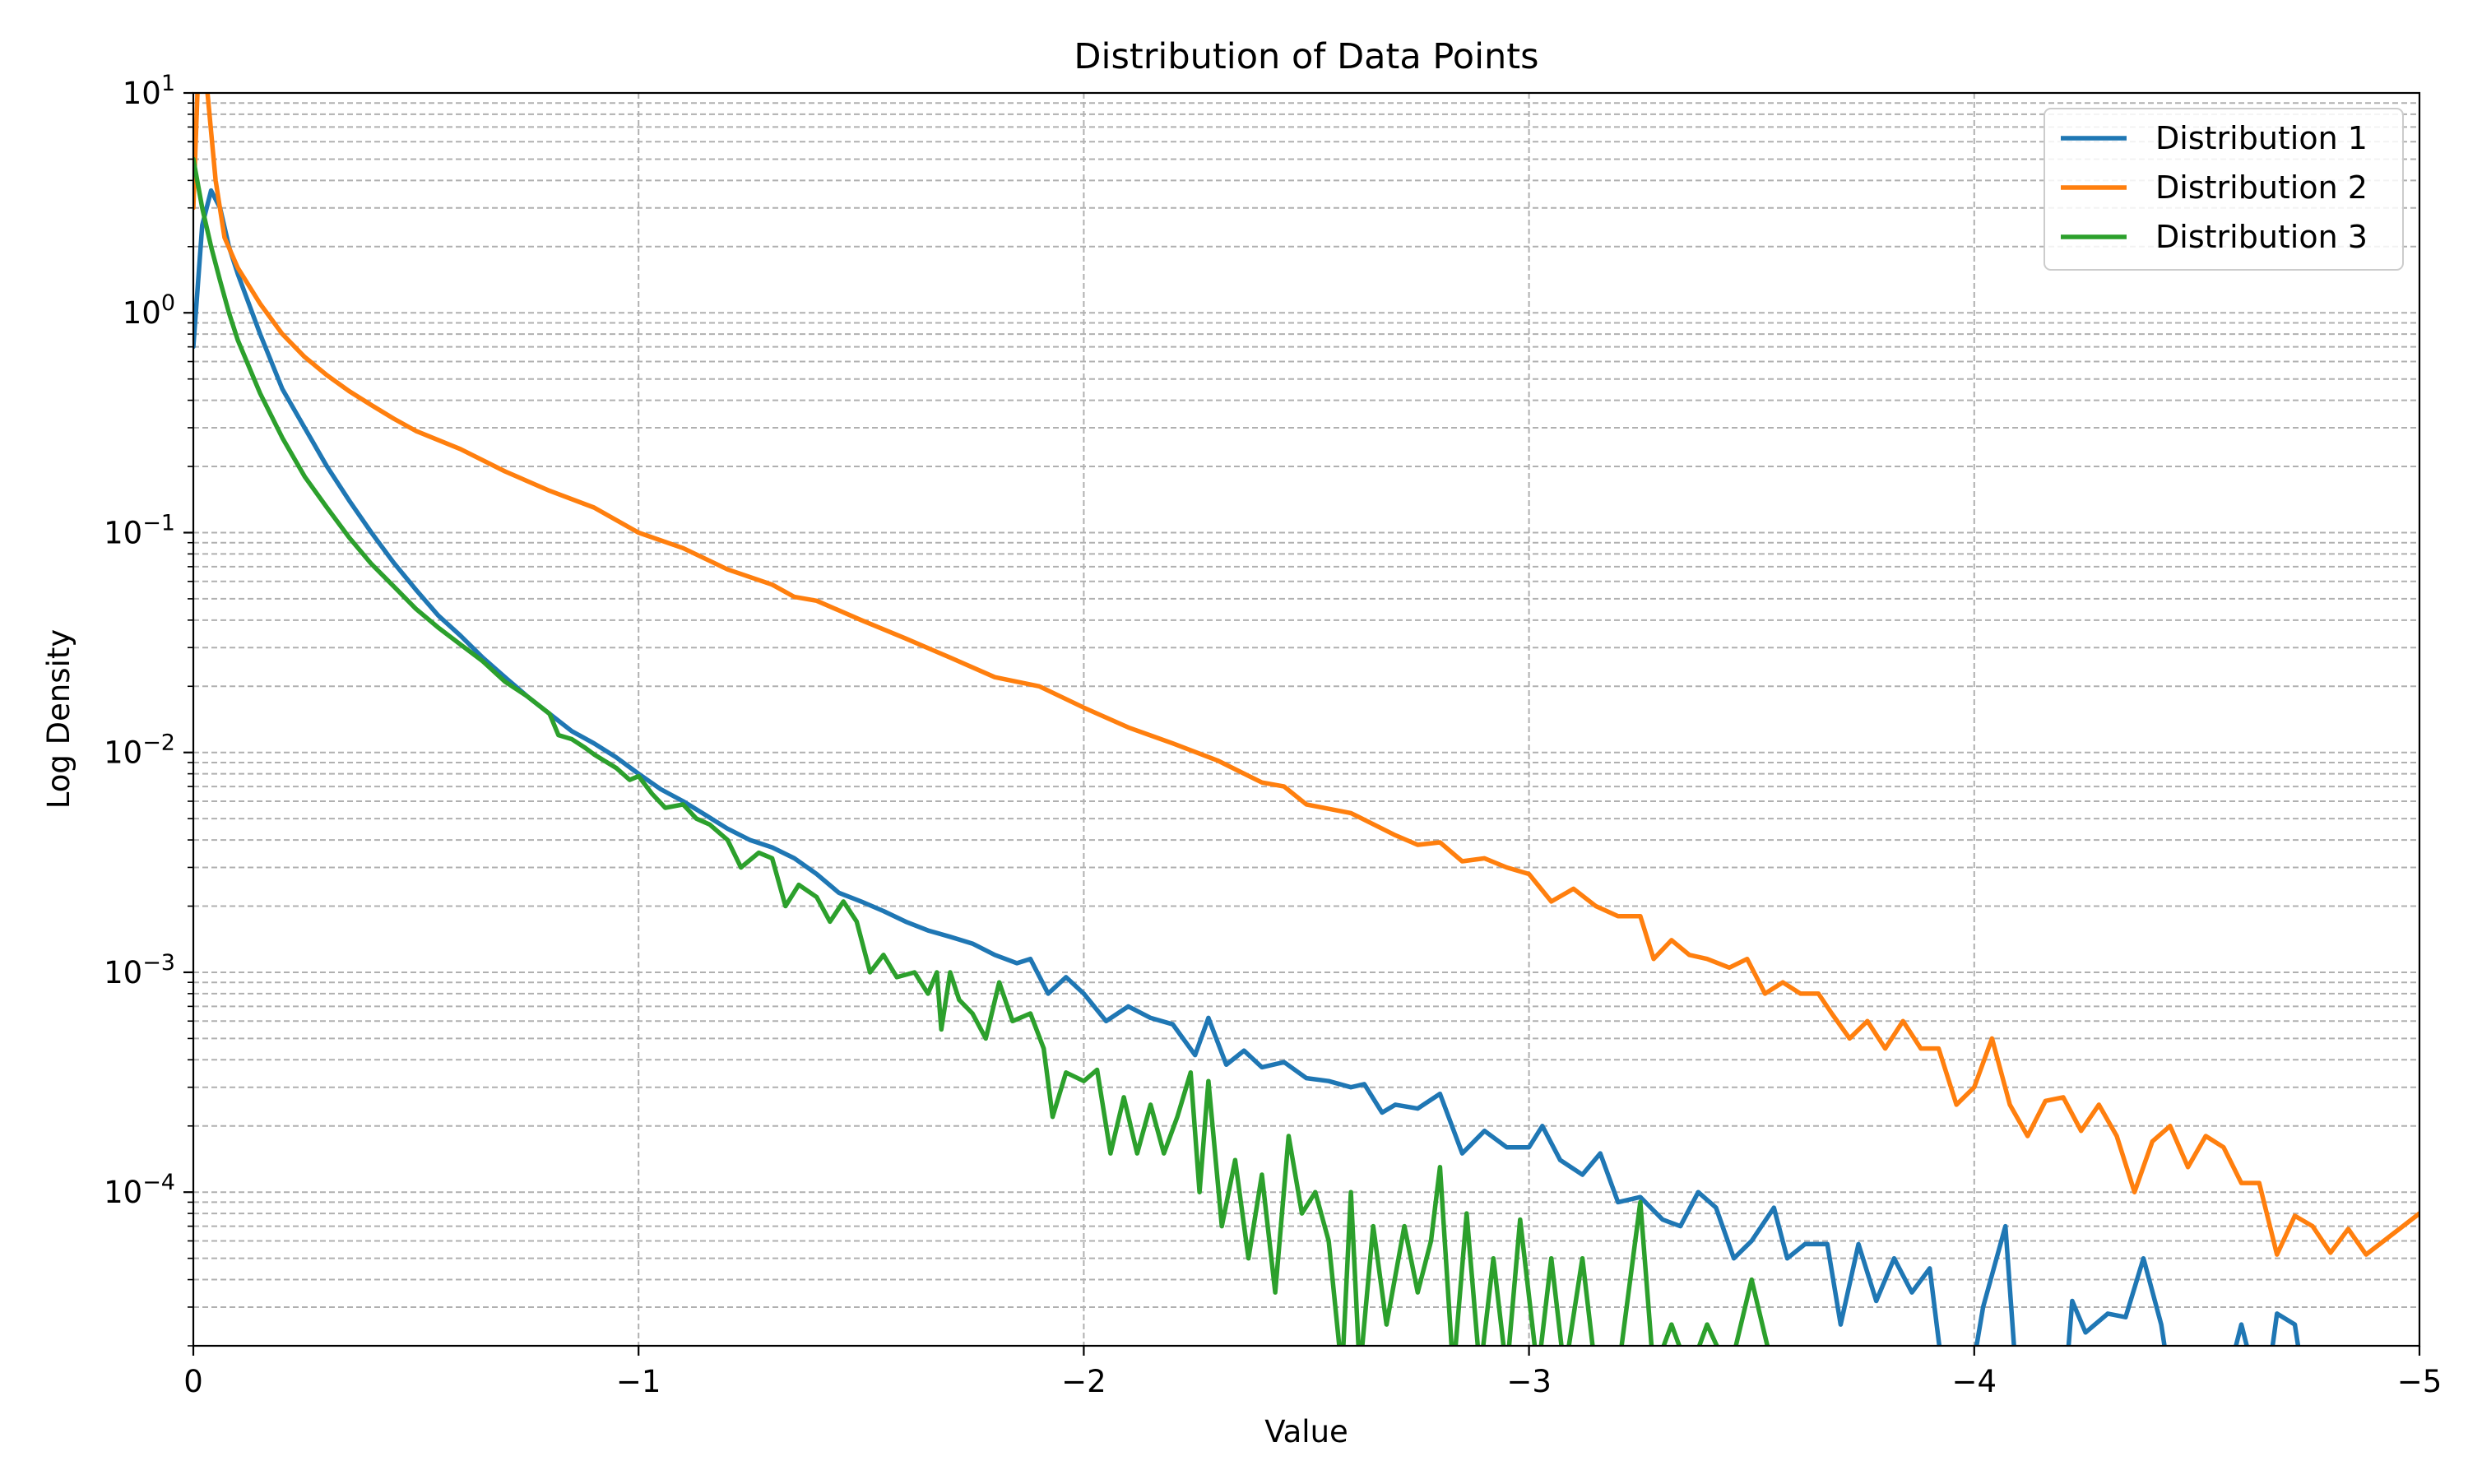 Image resolution: width=2468 pixels, height=1484 pixels. Describe the element at coordinates (1306, 1431) in the screenshot. I see `x-axis-label: Value` at that location.